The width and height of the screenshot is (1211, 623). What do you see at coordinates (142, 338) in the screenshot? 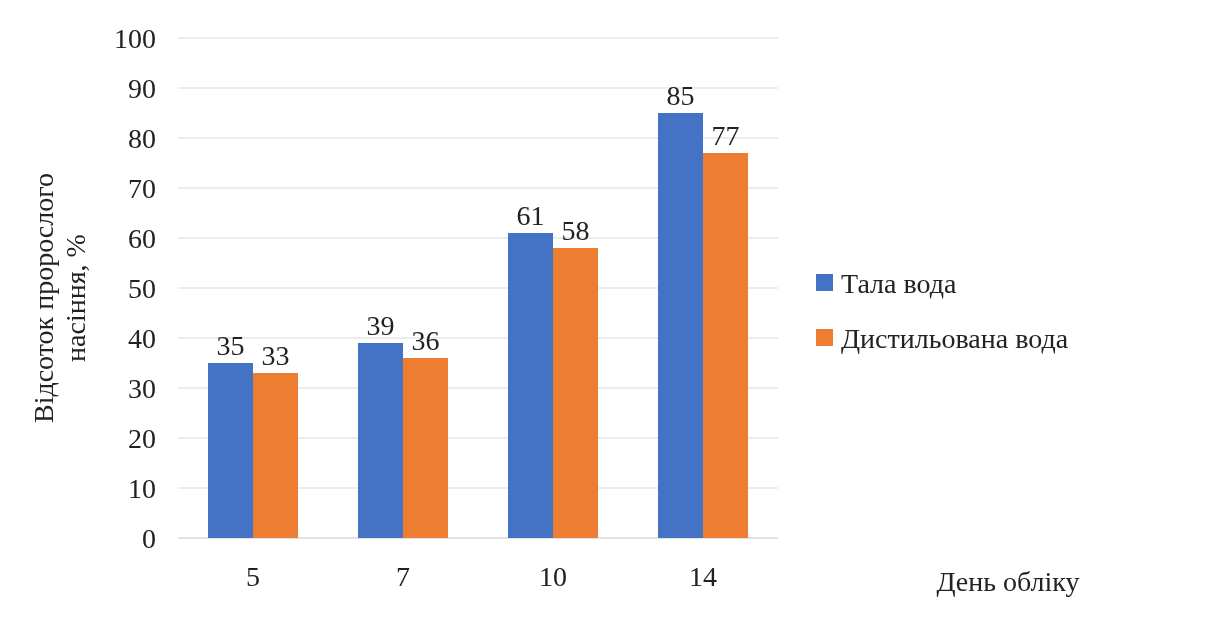
I see `y-tick-label: 40` at bounding box center [142, 338].